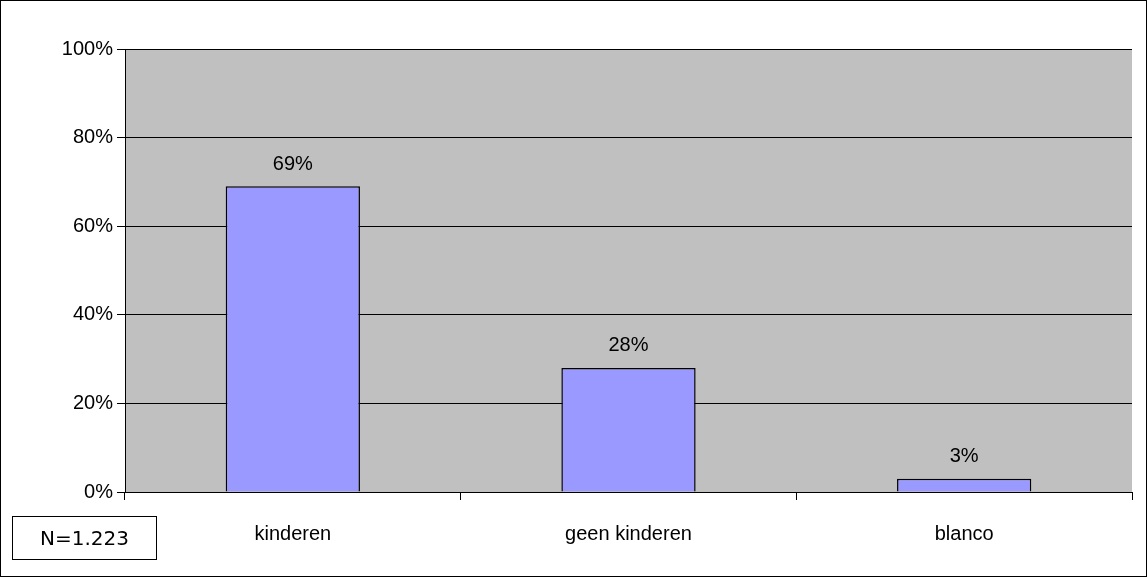 Image resolution: width=1147 pixels, height=577 pixels. What do you see at coordinates (93, 401) in the screenshot?
I see `y-tick-label: 20%` at bounding box center [93, 401].